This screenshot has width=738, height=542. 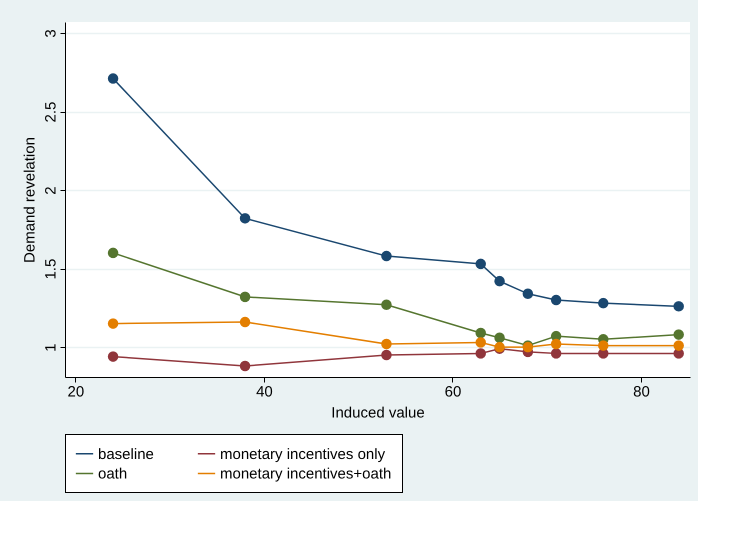 I want to click on x-tick-label: 20, so click(x=76, y=392).